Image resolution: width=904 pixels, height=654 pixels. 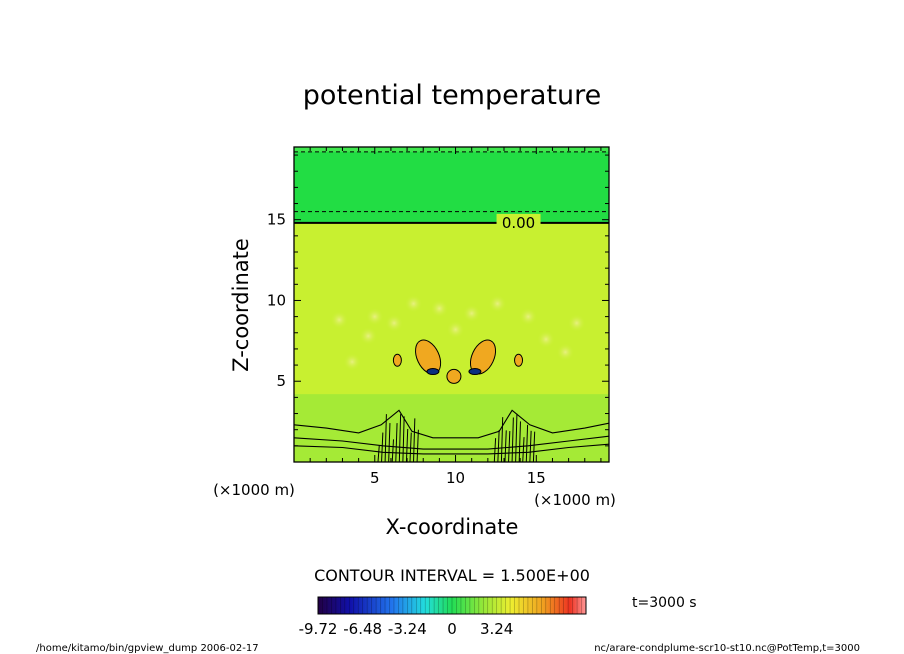 What do you see at coordinates (241, 305) in the screenshot?
I see `y-axis-label: Z-coordinate` at bounding box center [241, 305].